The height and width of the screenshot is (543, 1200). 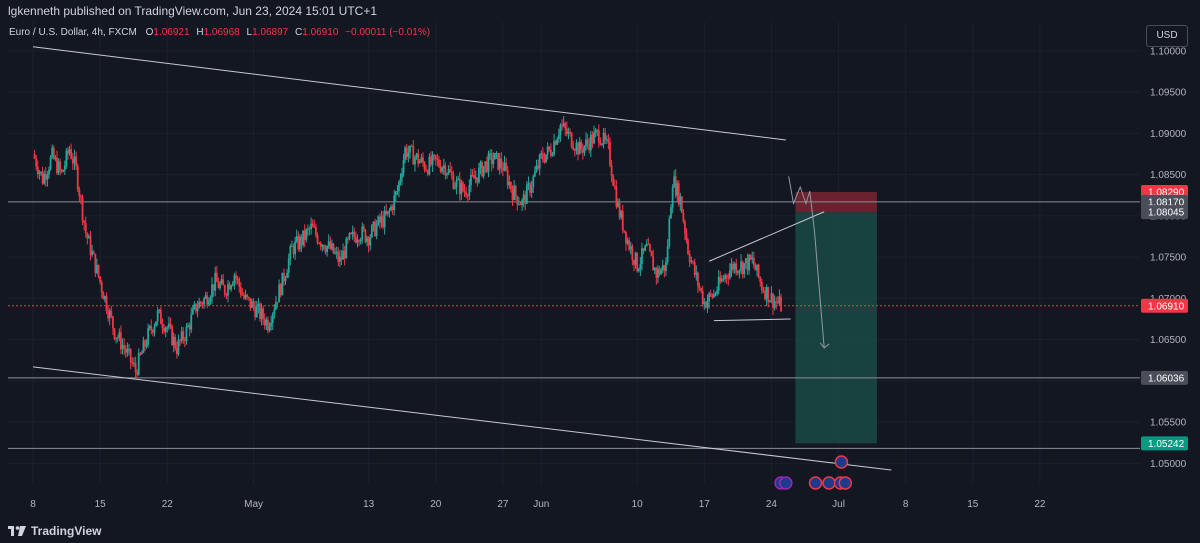 I want to click on close-label: C, so click(x=299, y=32).